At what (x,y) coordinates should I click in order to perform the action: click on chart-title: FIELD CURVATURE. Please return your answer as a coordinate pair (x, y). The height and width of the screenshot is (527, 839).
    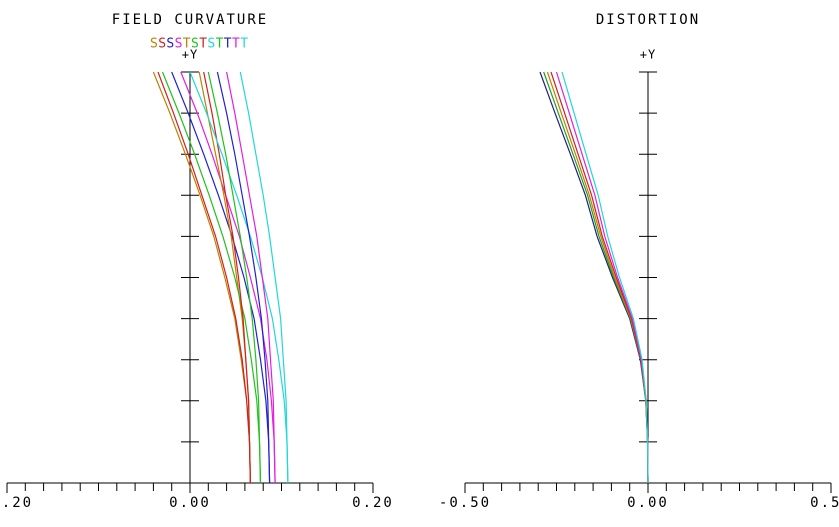
    Looking at the image, I should click on (190, 20).